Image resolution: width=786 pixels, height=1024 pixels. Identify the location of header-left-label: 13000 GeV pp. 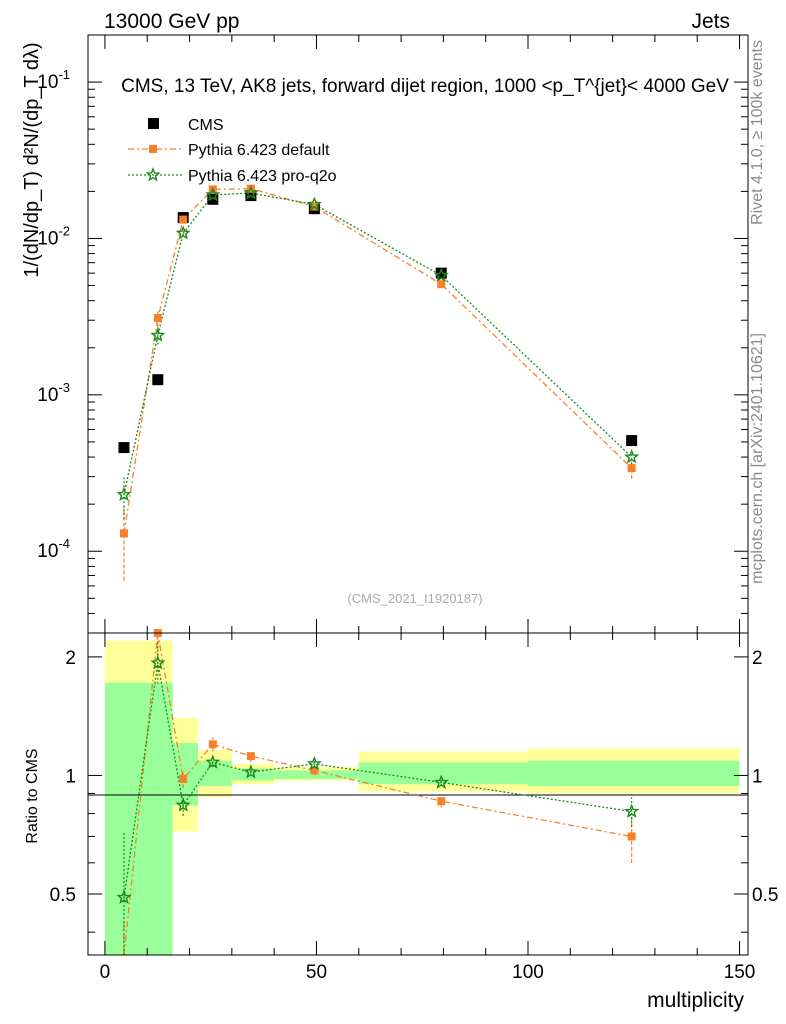
(171, 21).